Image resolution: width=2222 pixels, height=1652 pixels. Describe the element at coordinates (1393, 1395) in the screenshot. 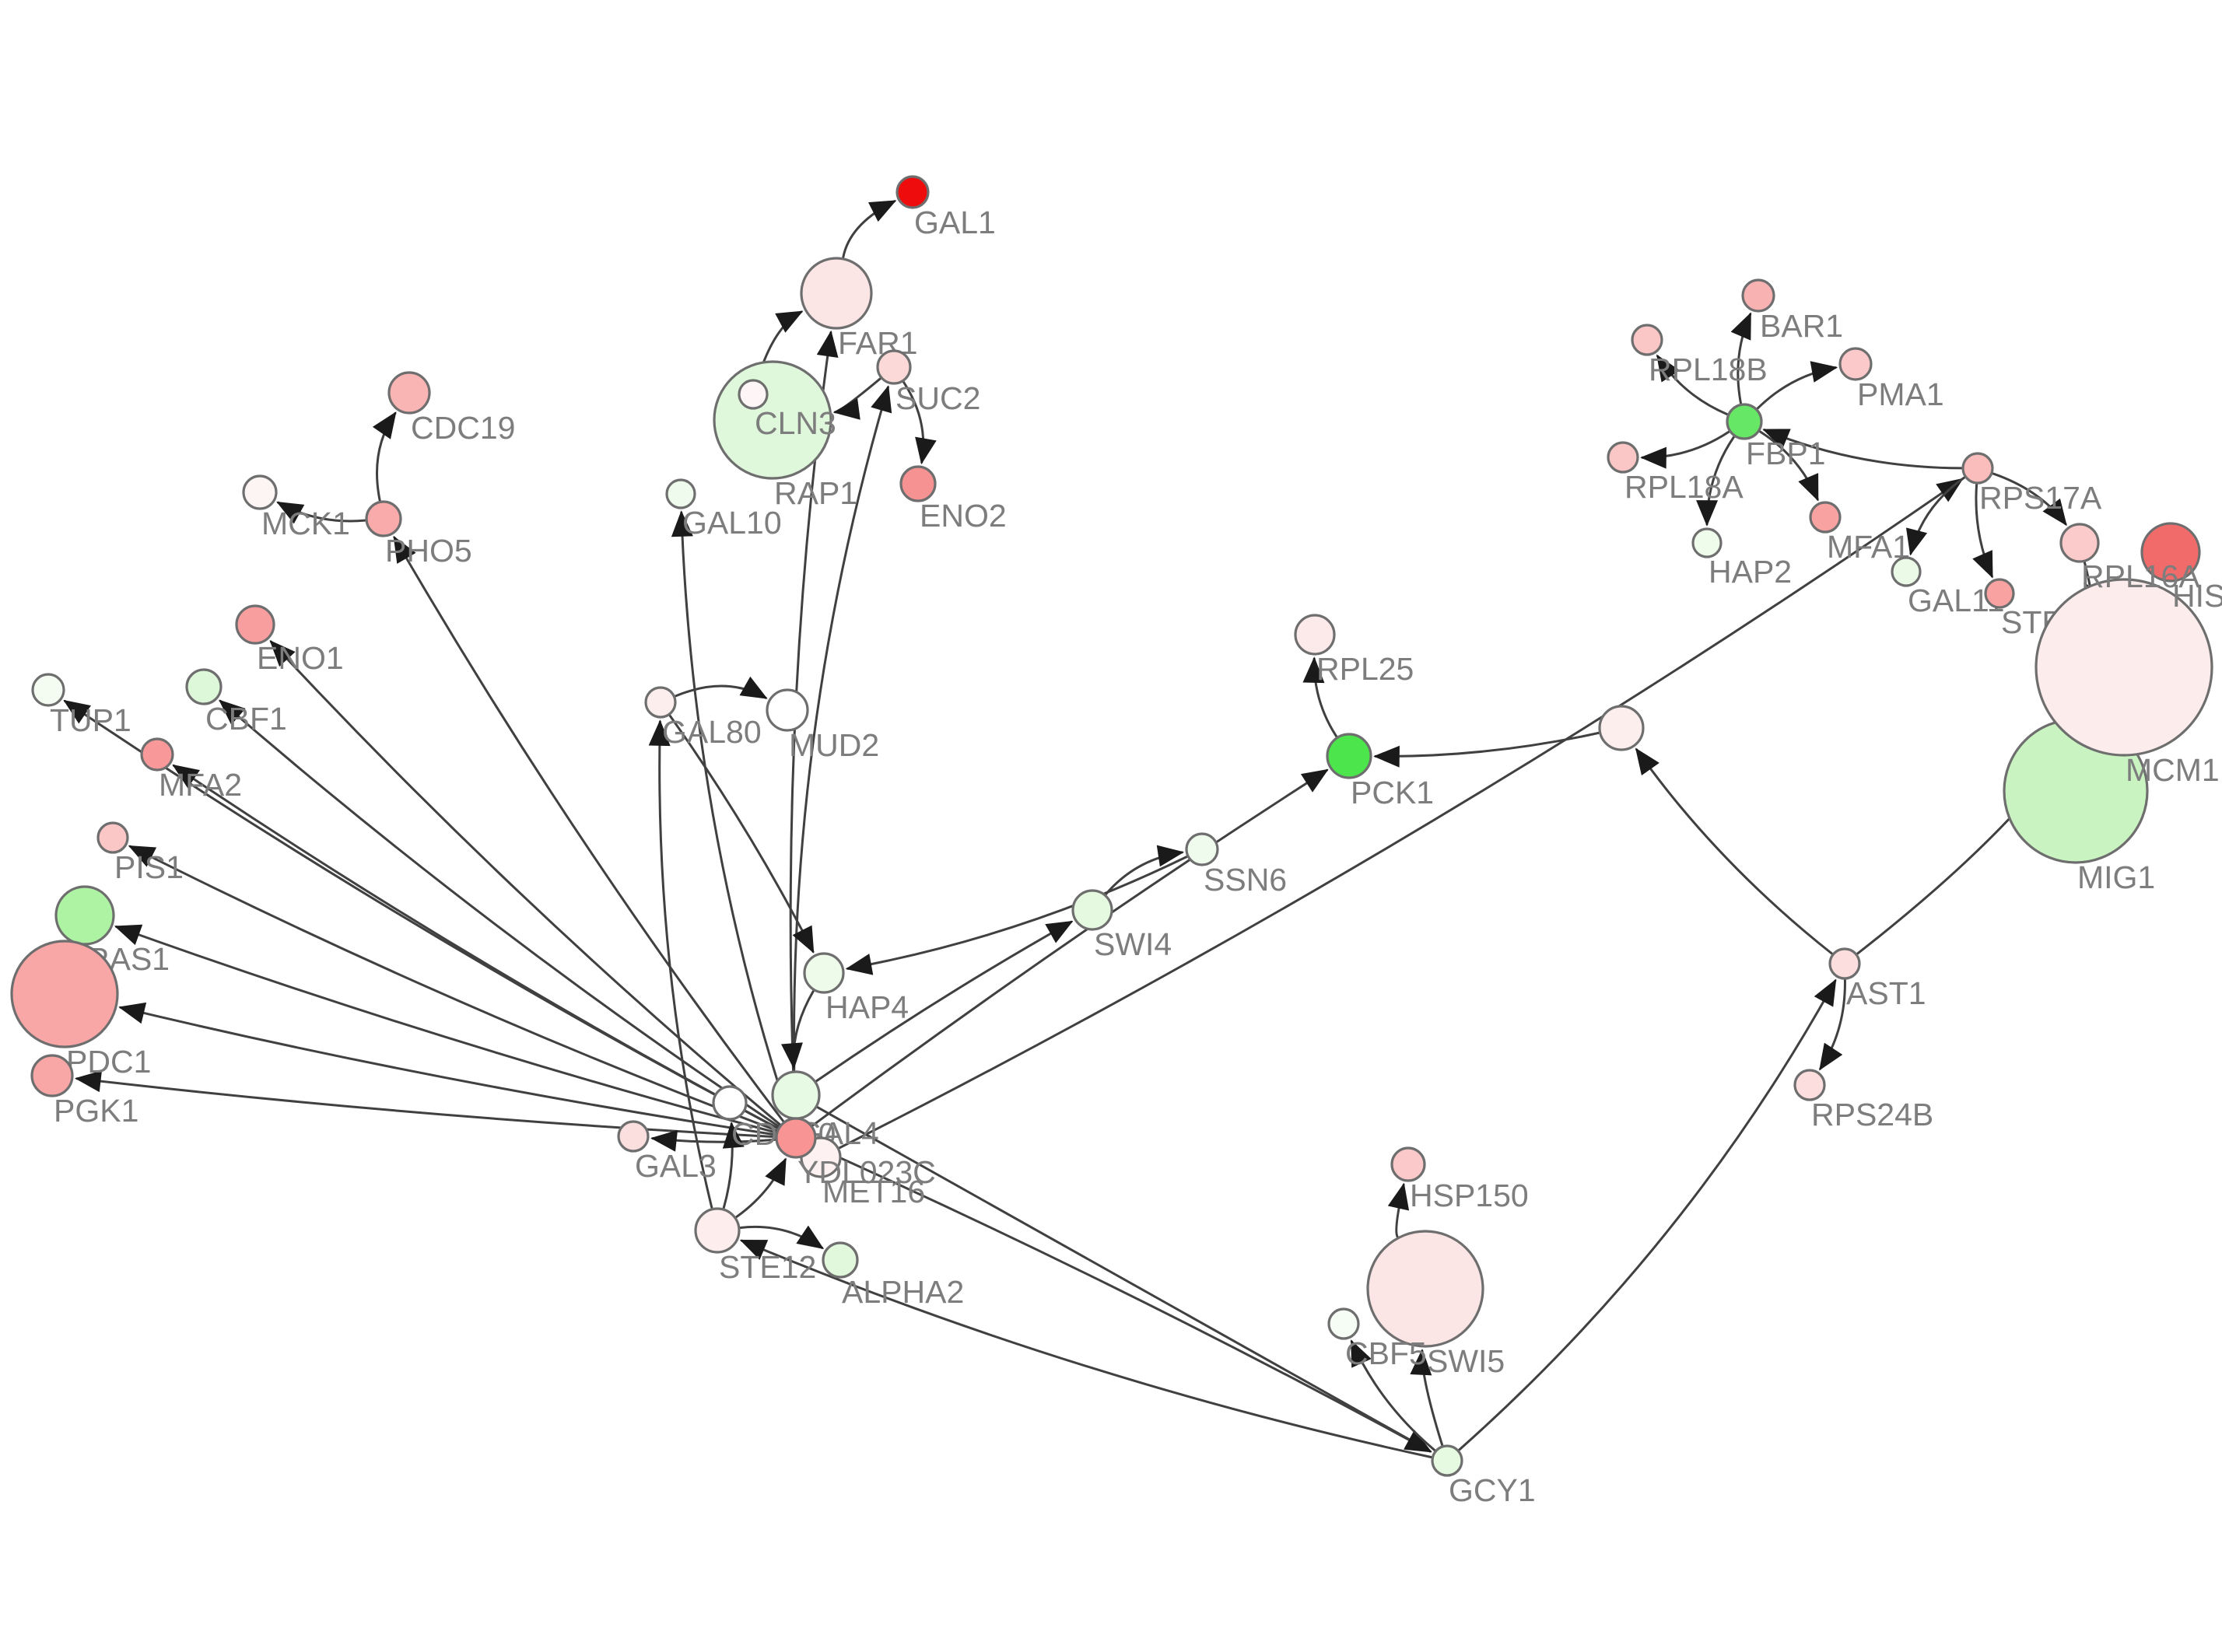

I see `edge-GCY1-CBF5` at that location.